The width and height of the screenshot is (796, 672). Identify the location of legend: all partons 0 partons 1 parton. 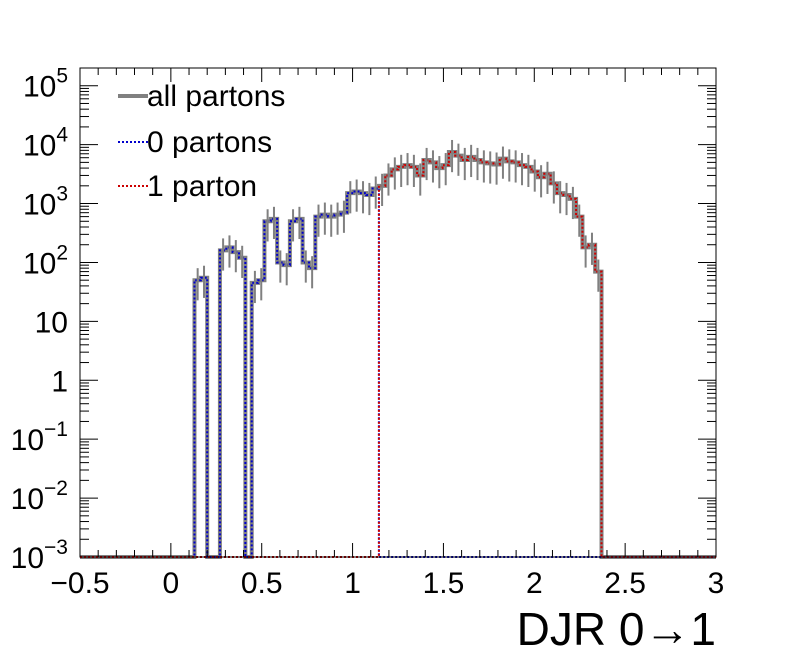
(201, 141).